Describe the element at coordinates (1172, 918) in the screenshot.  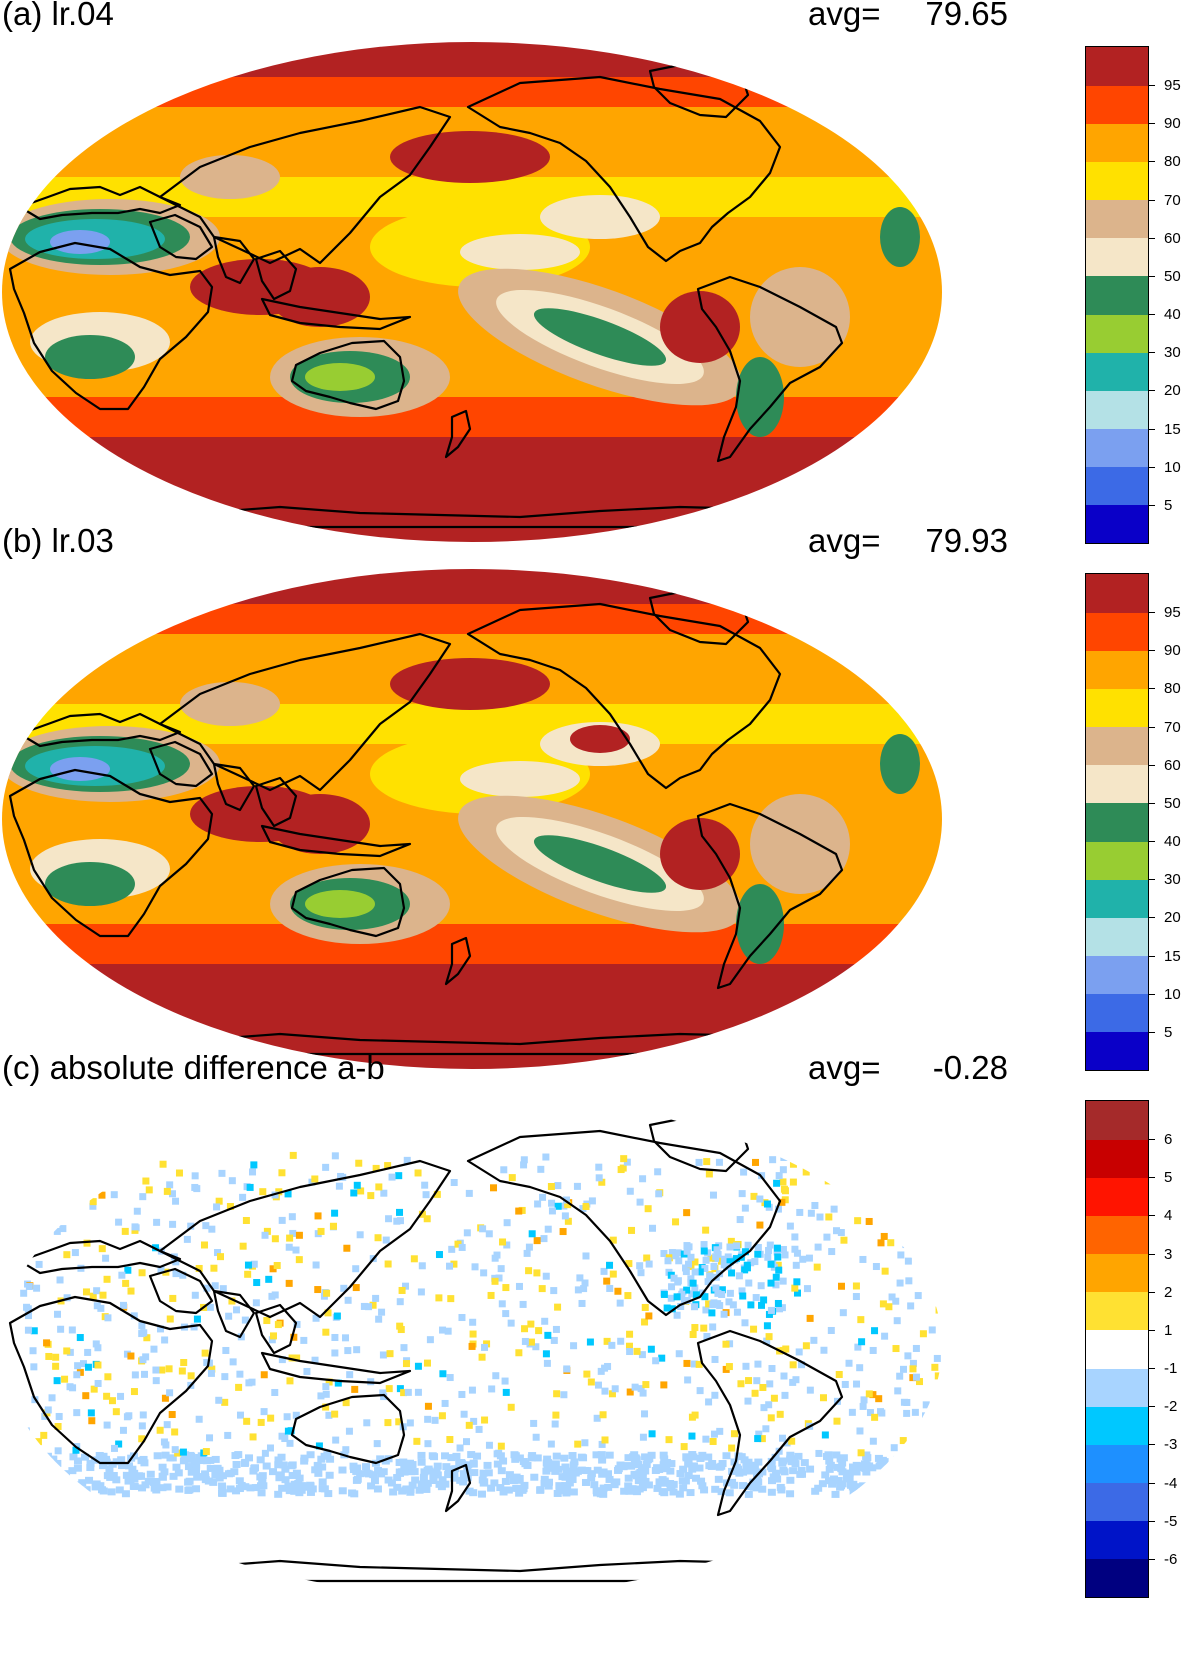
I see `colorbar-tick-label: 20` at that location.